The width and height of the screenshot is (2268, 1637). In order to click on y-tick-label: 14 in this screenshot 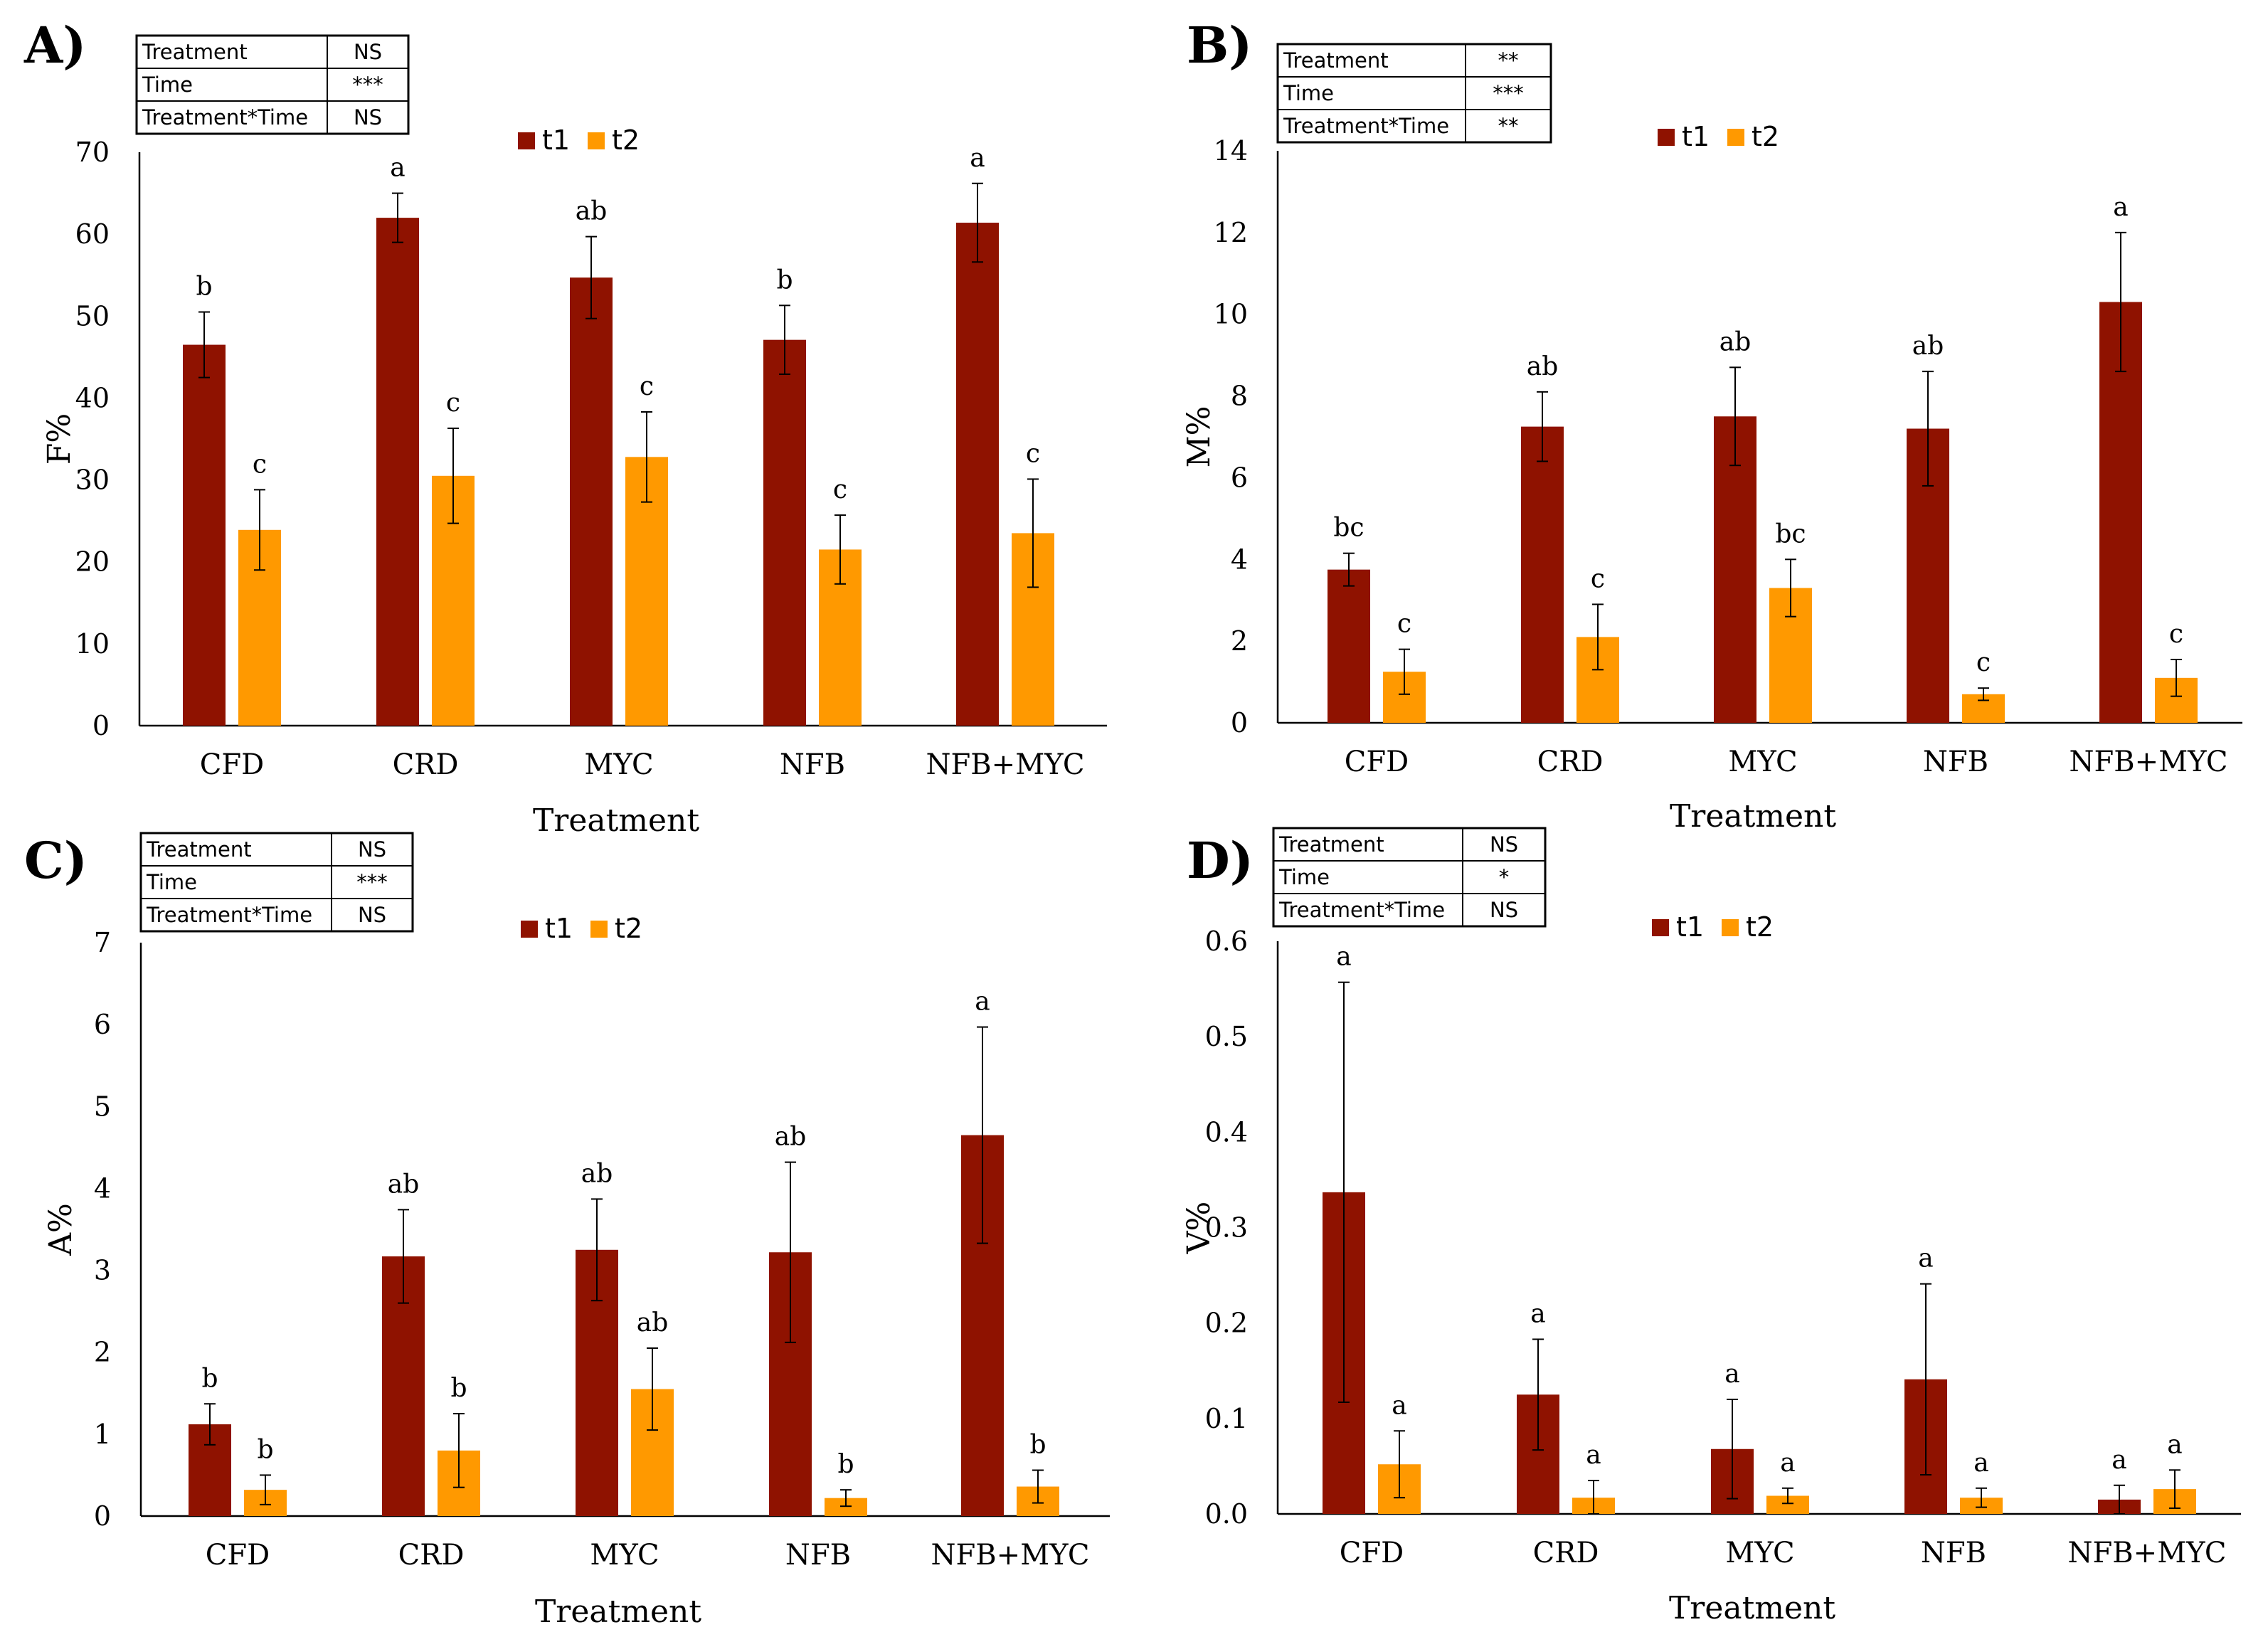, I will do `click(1231, 150)`.